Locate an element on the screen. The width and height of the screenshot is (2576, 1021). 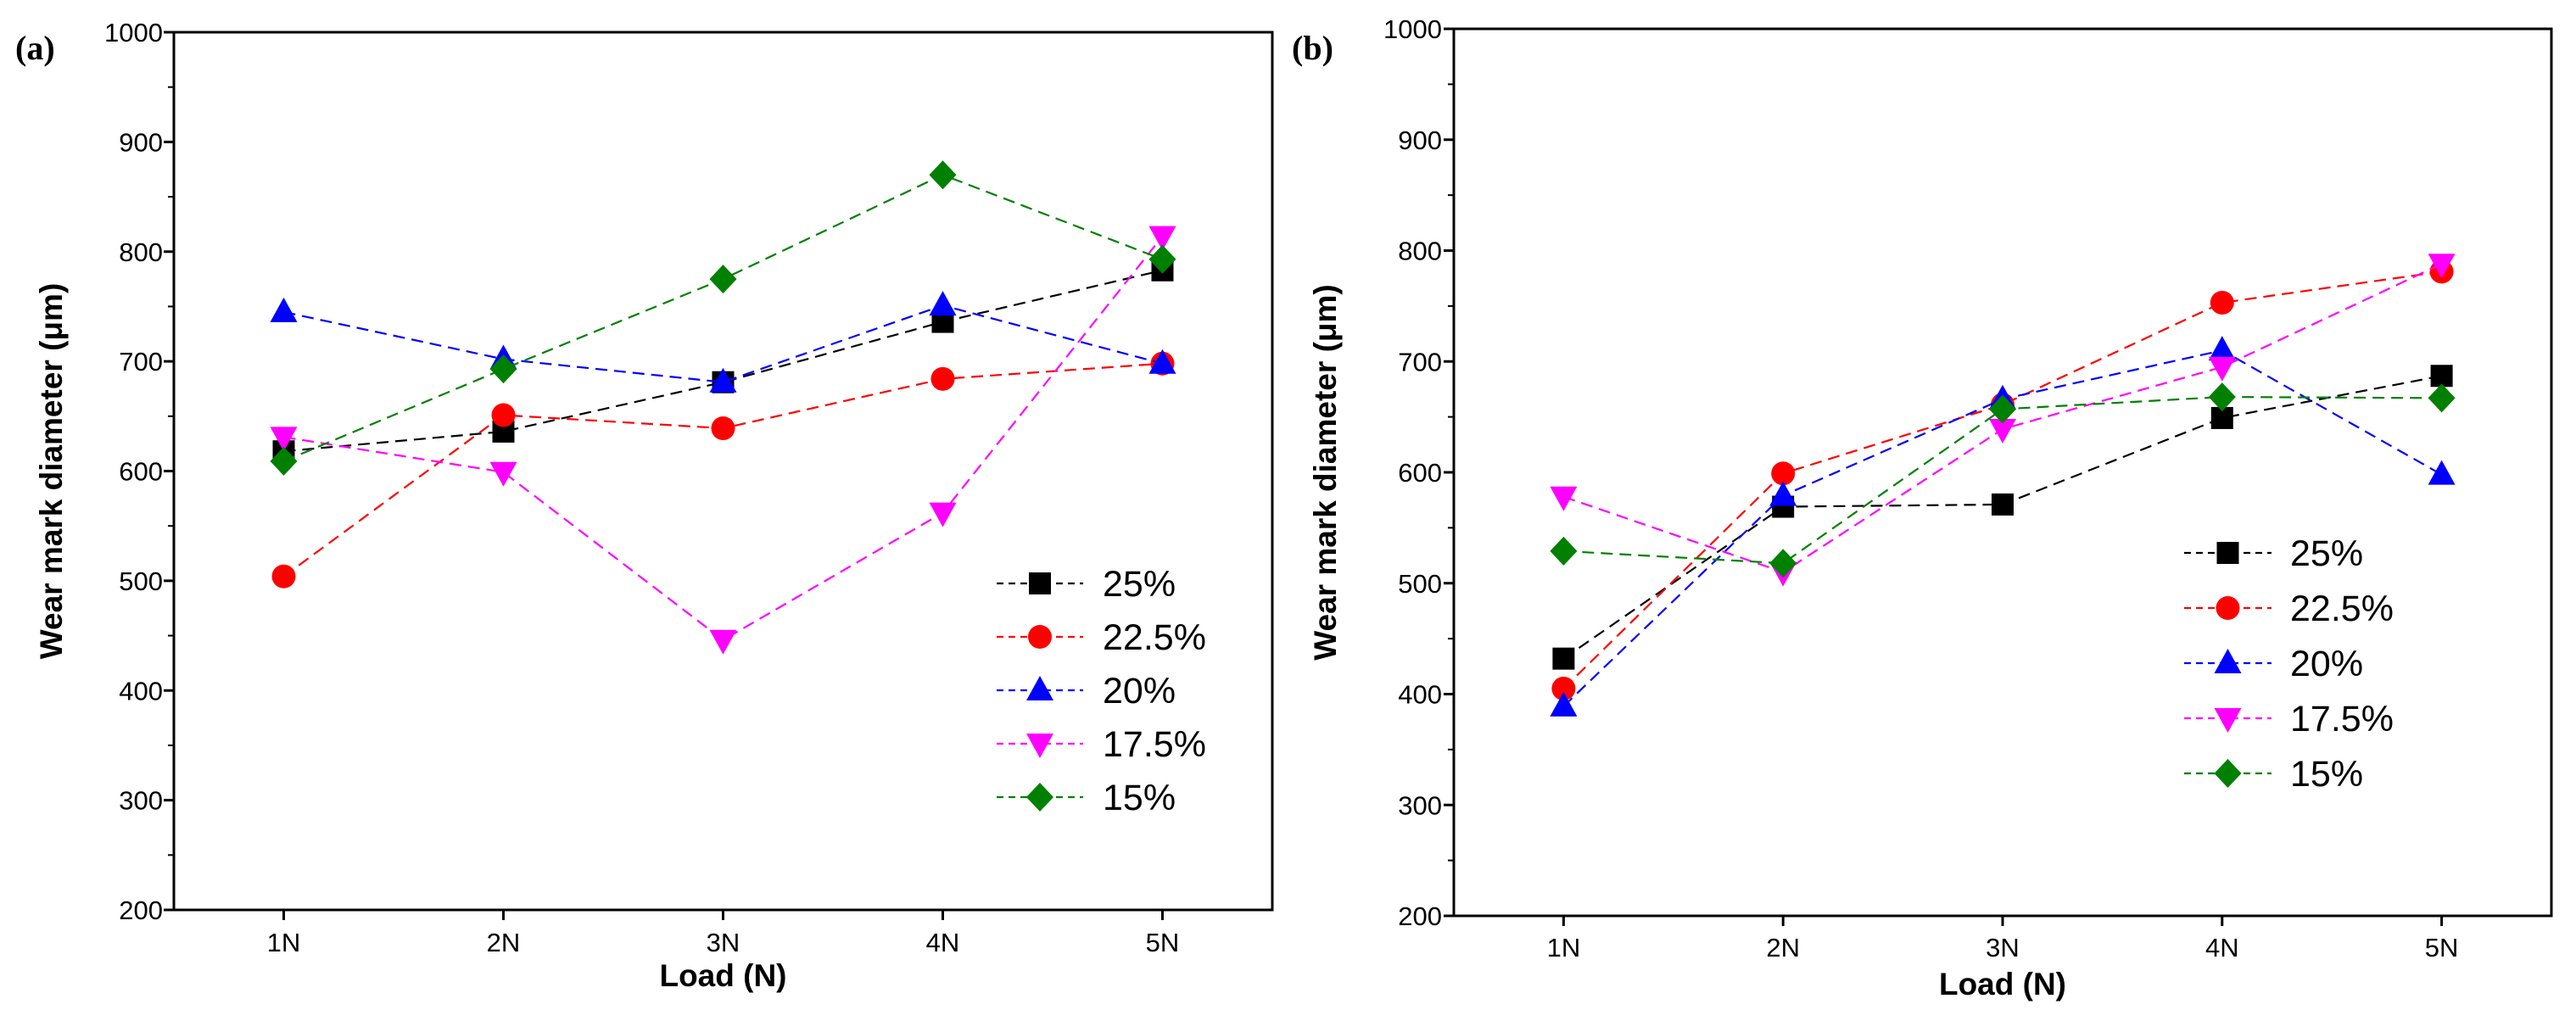
panel-b-point-15-4n is located at coordinates (2222, 397).